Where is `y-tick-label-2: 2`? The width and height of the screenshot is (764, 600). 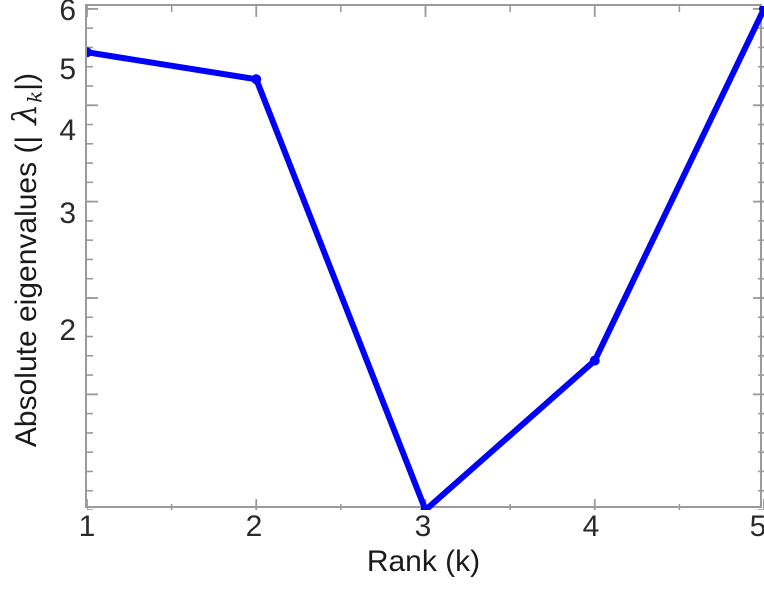 y-tick-label-2: 2 is located at coordinates (67, 330).